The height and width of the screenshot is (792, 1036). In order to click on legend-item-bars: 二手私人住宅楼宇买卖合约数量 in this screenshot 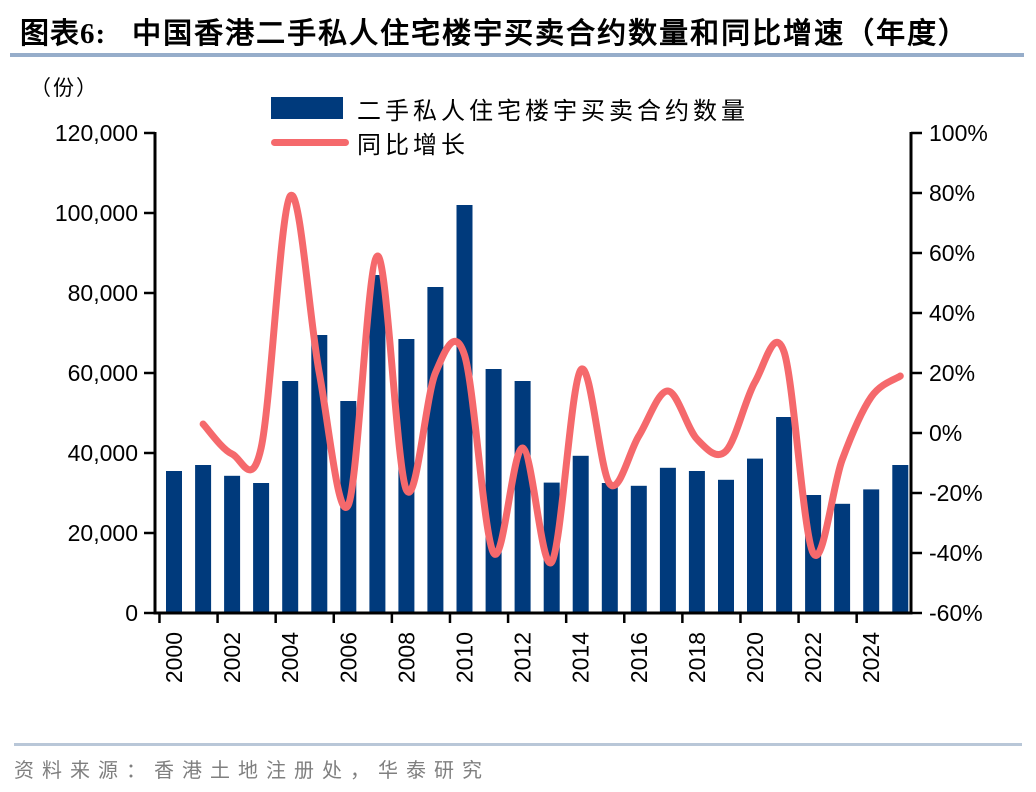, I will do `click(510, 110)`.